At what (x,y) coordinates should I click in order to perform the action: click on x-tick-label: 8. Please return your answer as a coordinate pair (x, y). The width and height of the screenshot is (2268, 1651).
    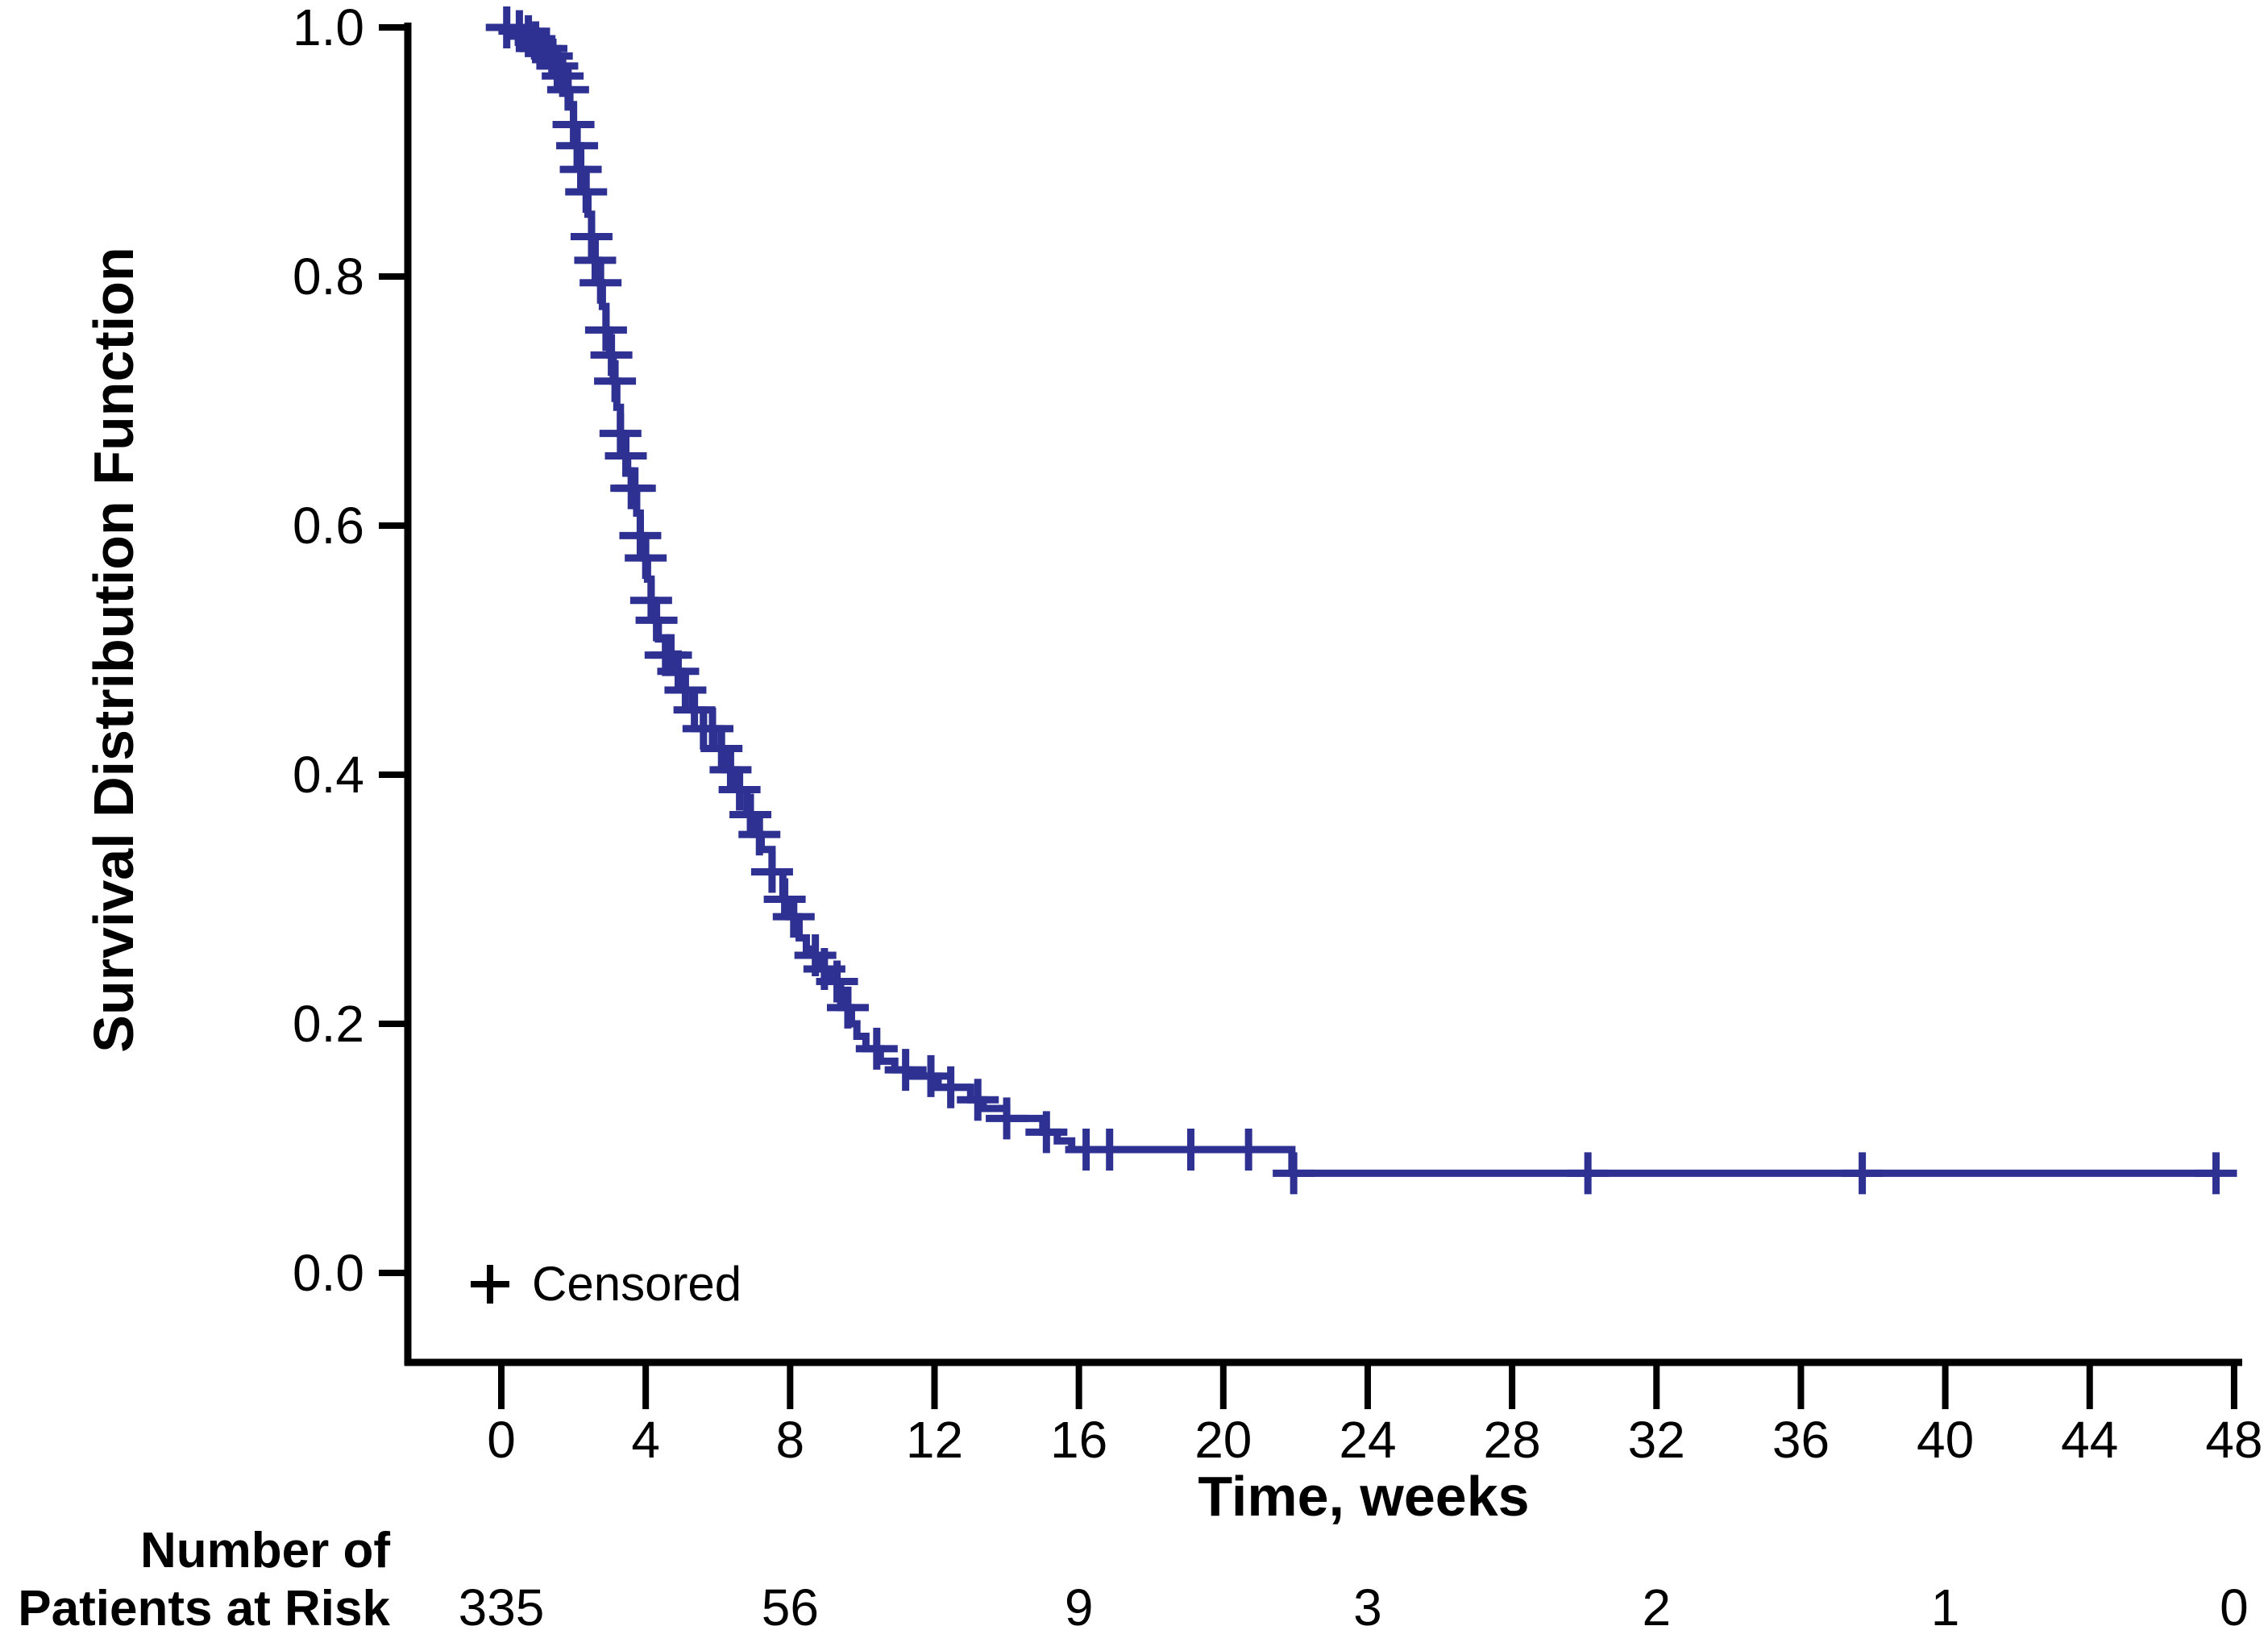
    Looking at the image, I should click on (790, 1440).